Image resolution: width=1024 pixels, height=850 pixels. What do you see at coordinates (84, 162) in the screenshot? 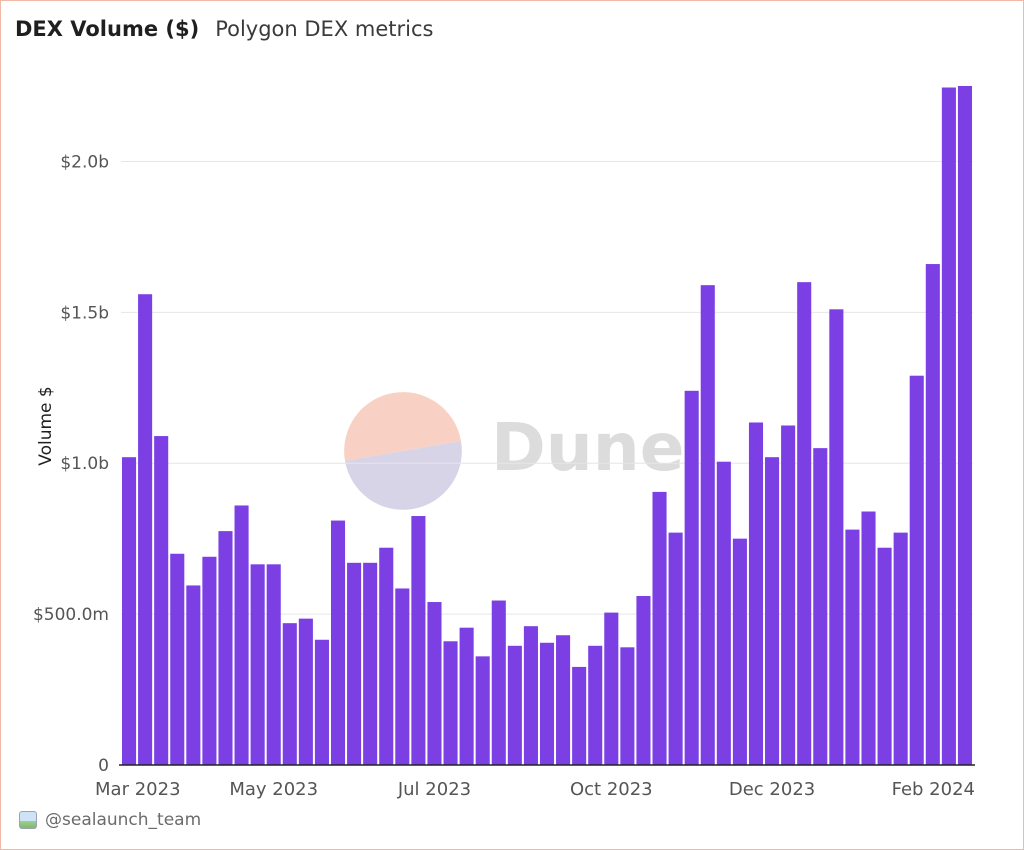
I see `y-tick-label: $2.0b` at bounding box center [84, 162].